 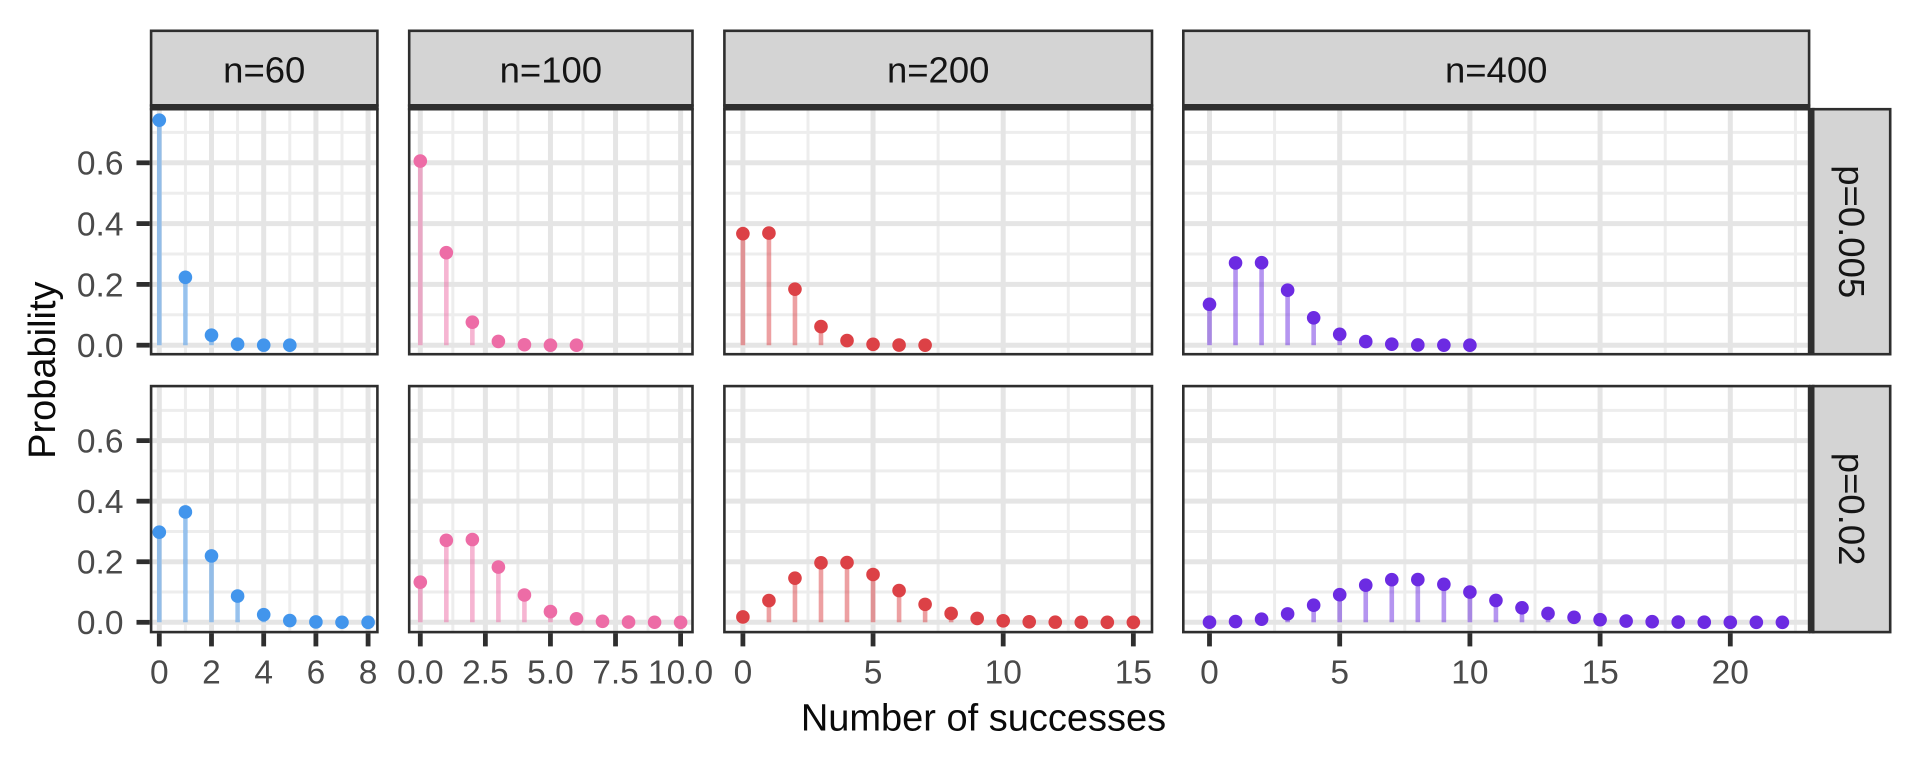 I want to click on svg-text: 10.0, so click(x=680, y=673).